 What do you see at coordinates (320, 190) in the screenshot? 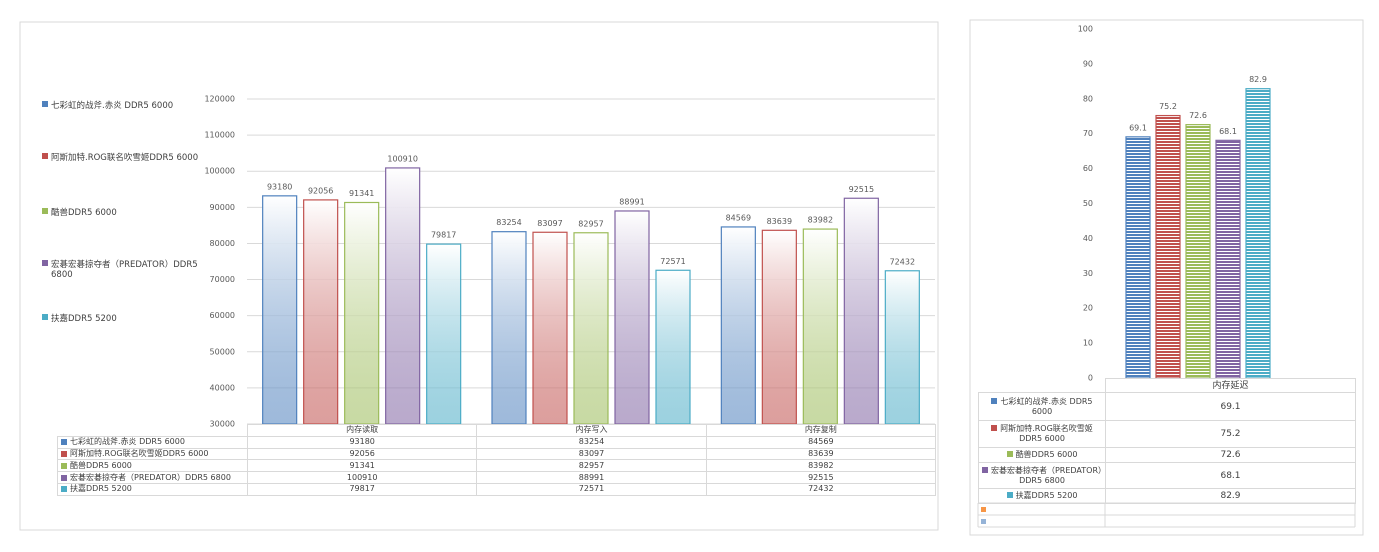
I see `data-label: 92056` at bounding box center [320, 190].